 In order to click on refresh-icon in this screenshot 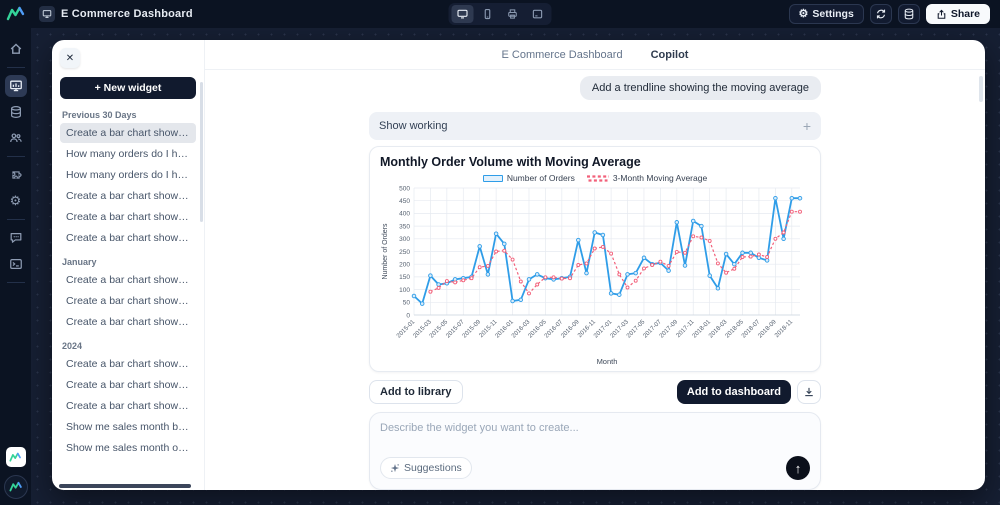, I will do `click(880, 14)`.